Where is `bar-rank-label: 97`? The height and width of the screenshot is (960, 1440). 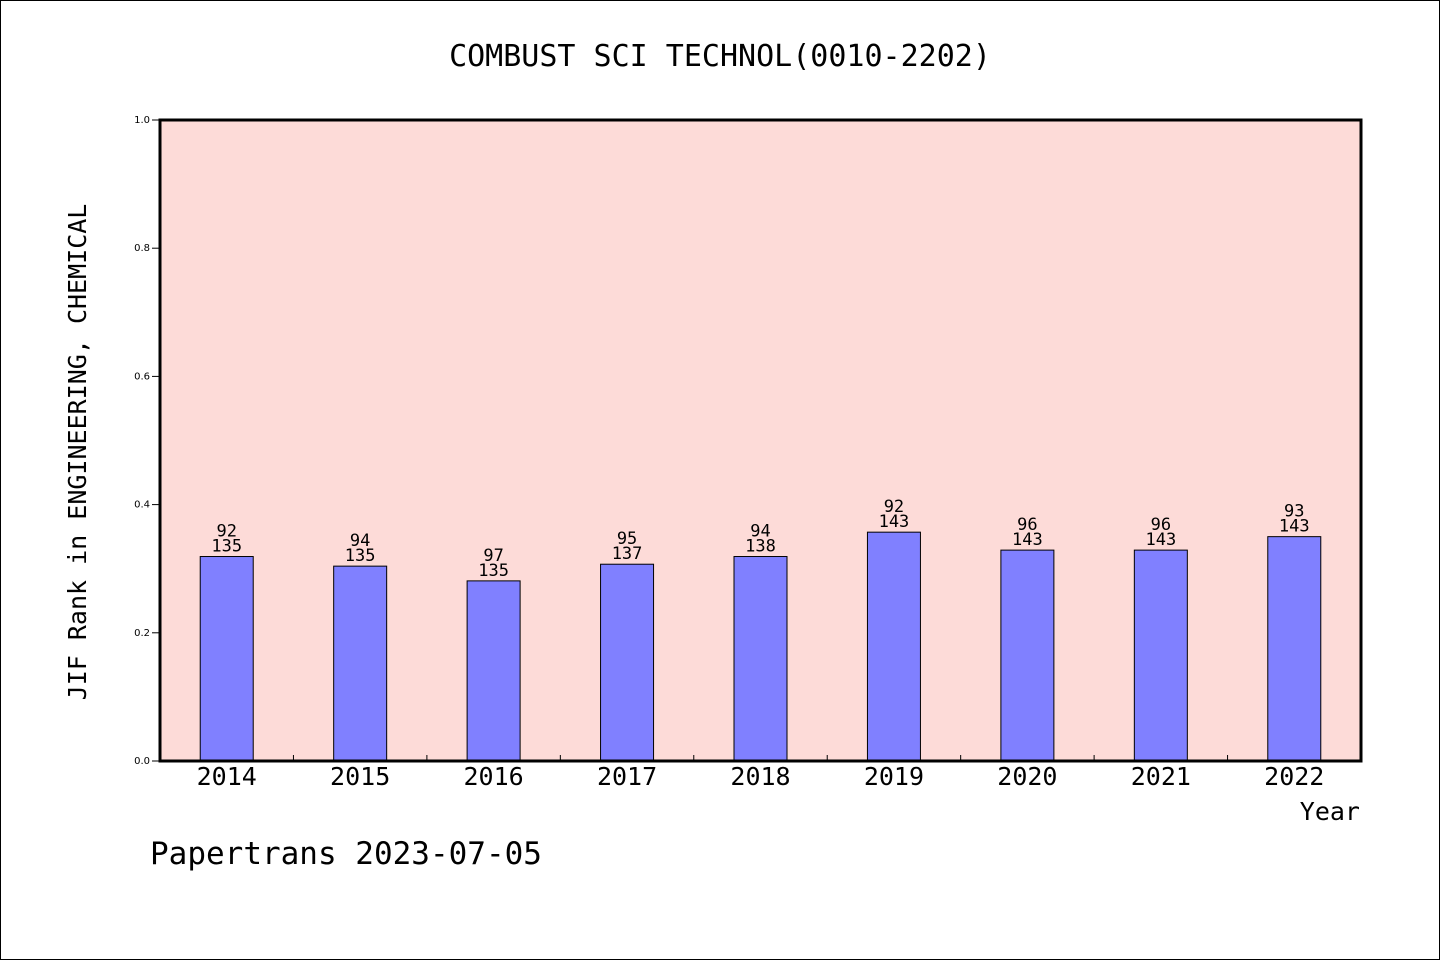
bar-rank-label: 97 is located at coordinates (493, 556).